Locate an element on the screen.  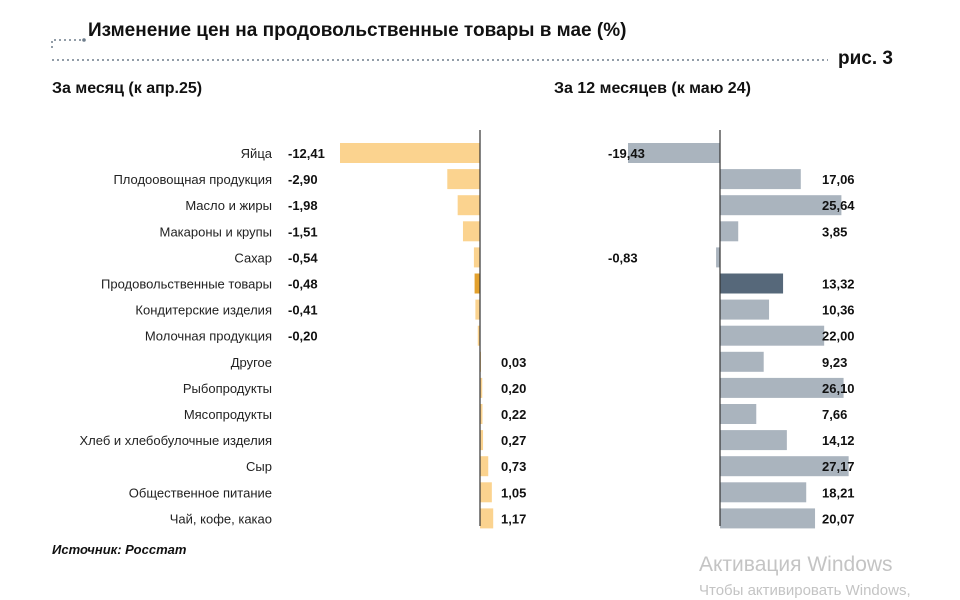
monthly-value-label: 1,17 is located at coordinates (513, 518).